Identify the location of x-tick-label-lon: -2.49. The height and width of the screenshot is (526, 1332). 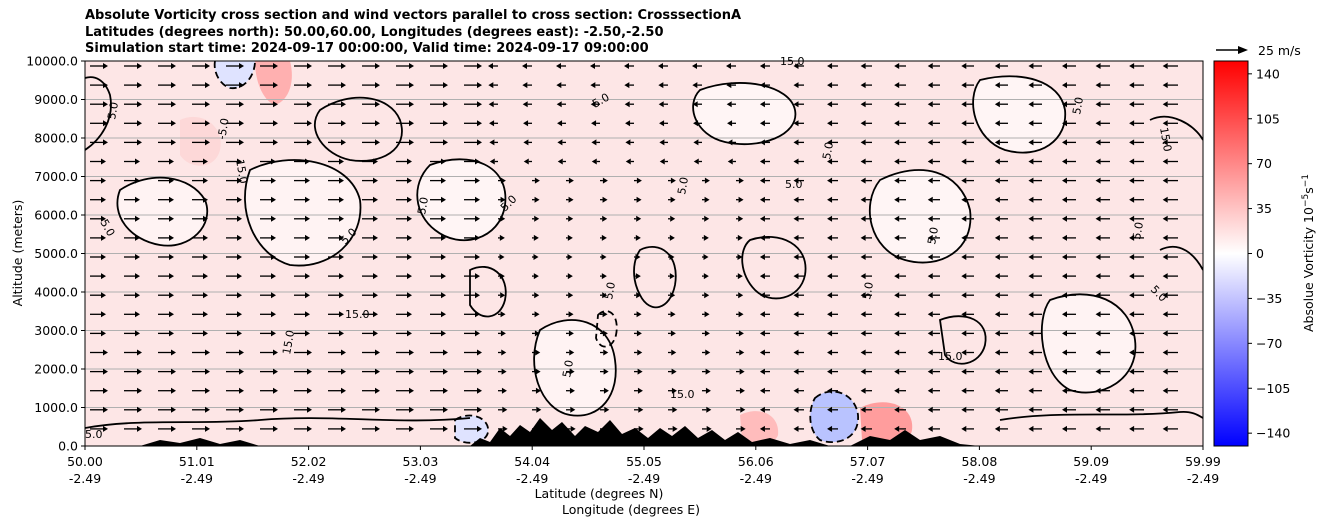
(308, 478).